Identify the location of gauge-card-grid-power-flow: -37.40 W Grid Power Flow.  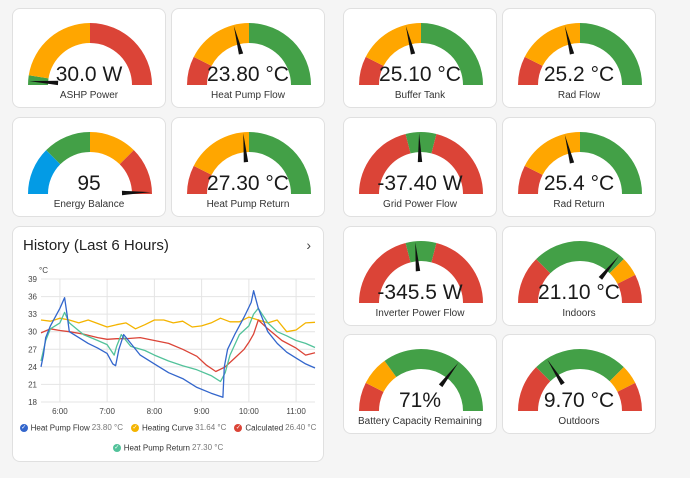
(420, 167).